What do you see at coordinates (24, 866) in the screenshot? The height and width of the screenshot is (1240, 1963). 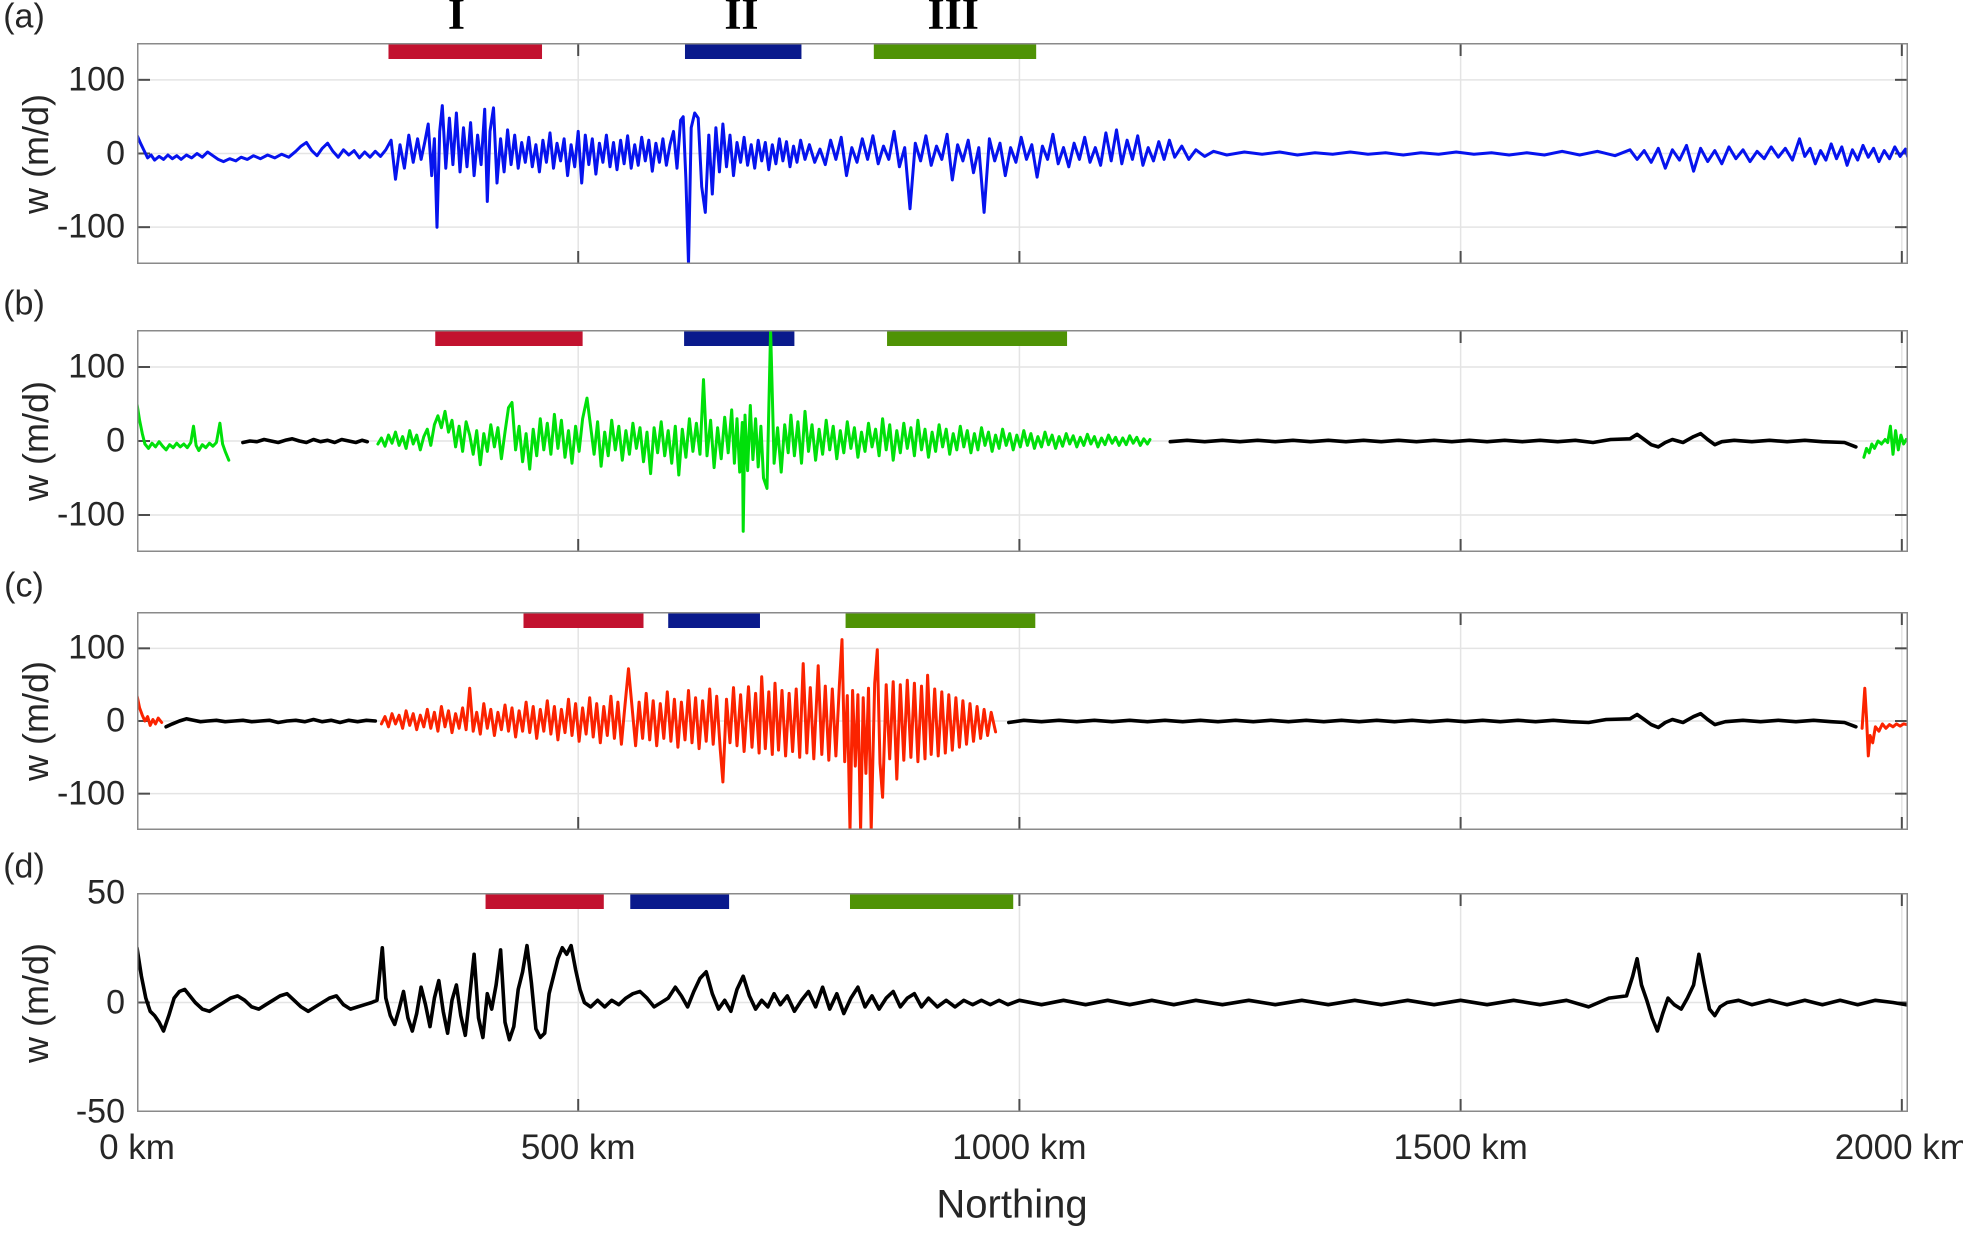 I see `panel-letter-d: (d)` at bounding box center [24, 866].